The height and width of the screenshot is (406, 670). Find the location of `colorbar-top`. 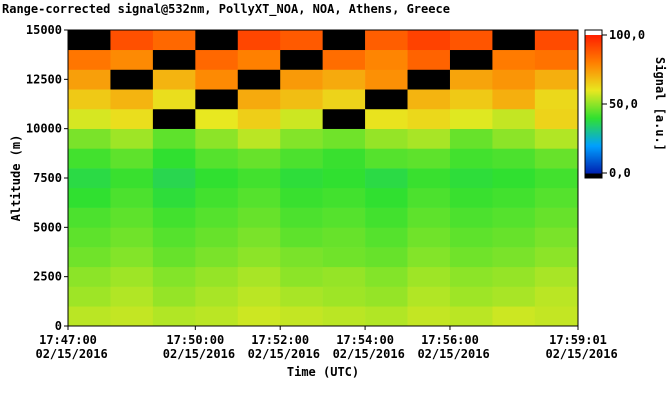

colorbar-top is located at coordinates (593, 32).